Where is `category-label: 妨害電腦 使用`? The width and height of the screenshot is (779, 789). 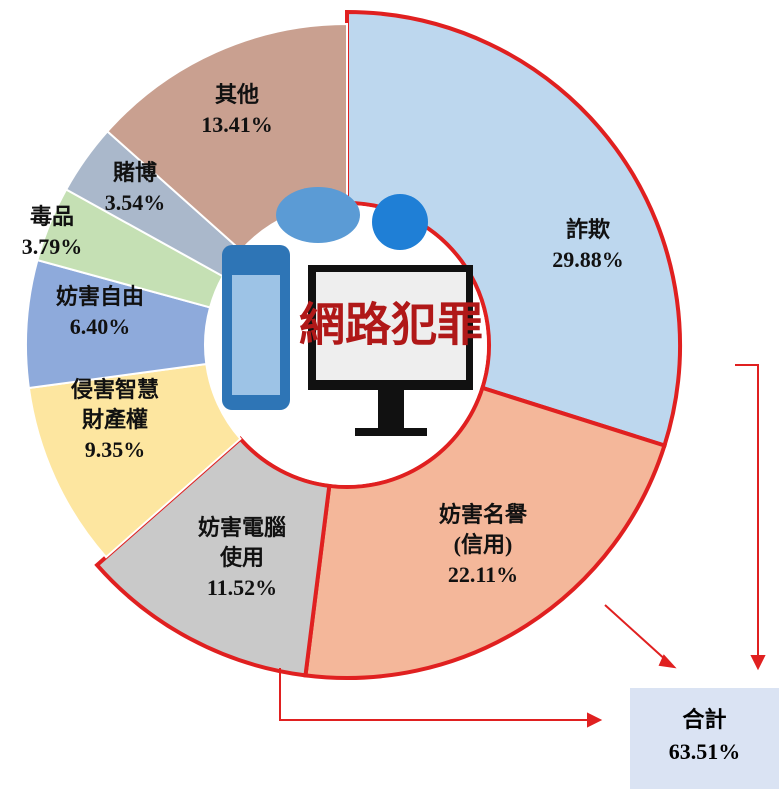 category-label: 妨害電腦 使用 is located at coordinates (242, 542).